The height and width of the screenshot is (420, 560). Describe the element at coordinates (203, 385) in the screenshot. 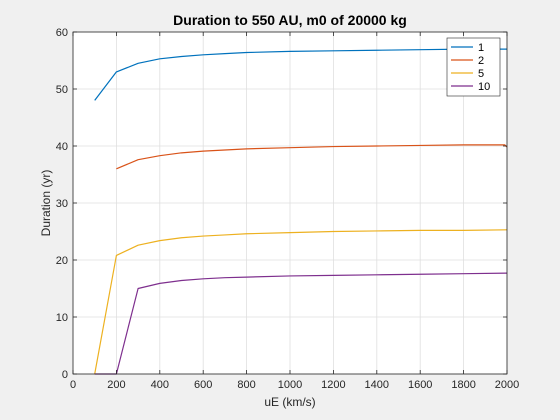

I see `x-tick-label: 600` at that location.